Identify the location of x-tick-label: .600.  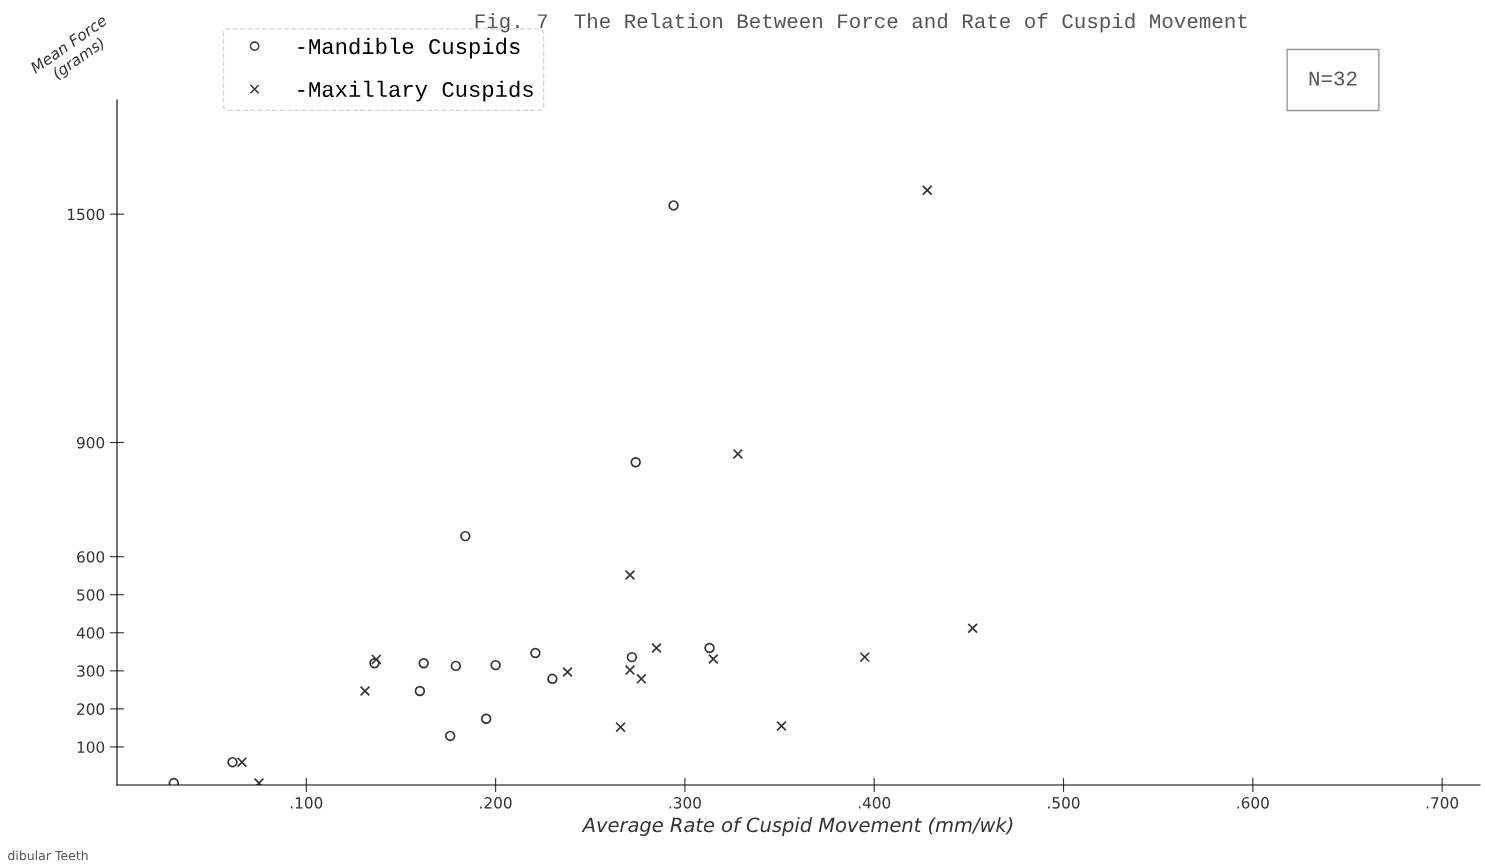
(1253, 803).